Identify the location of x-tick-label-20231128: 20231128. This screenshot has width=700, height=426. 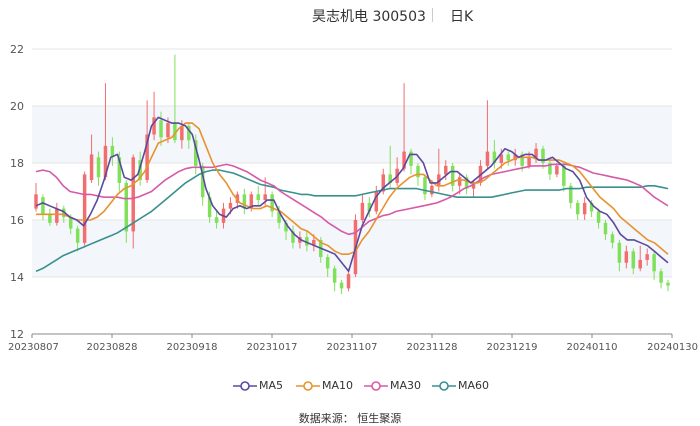
(432, 347).